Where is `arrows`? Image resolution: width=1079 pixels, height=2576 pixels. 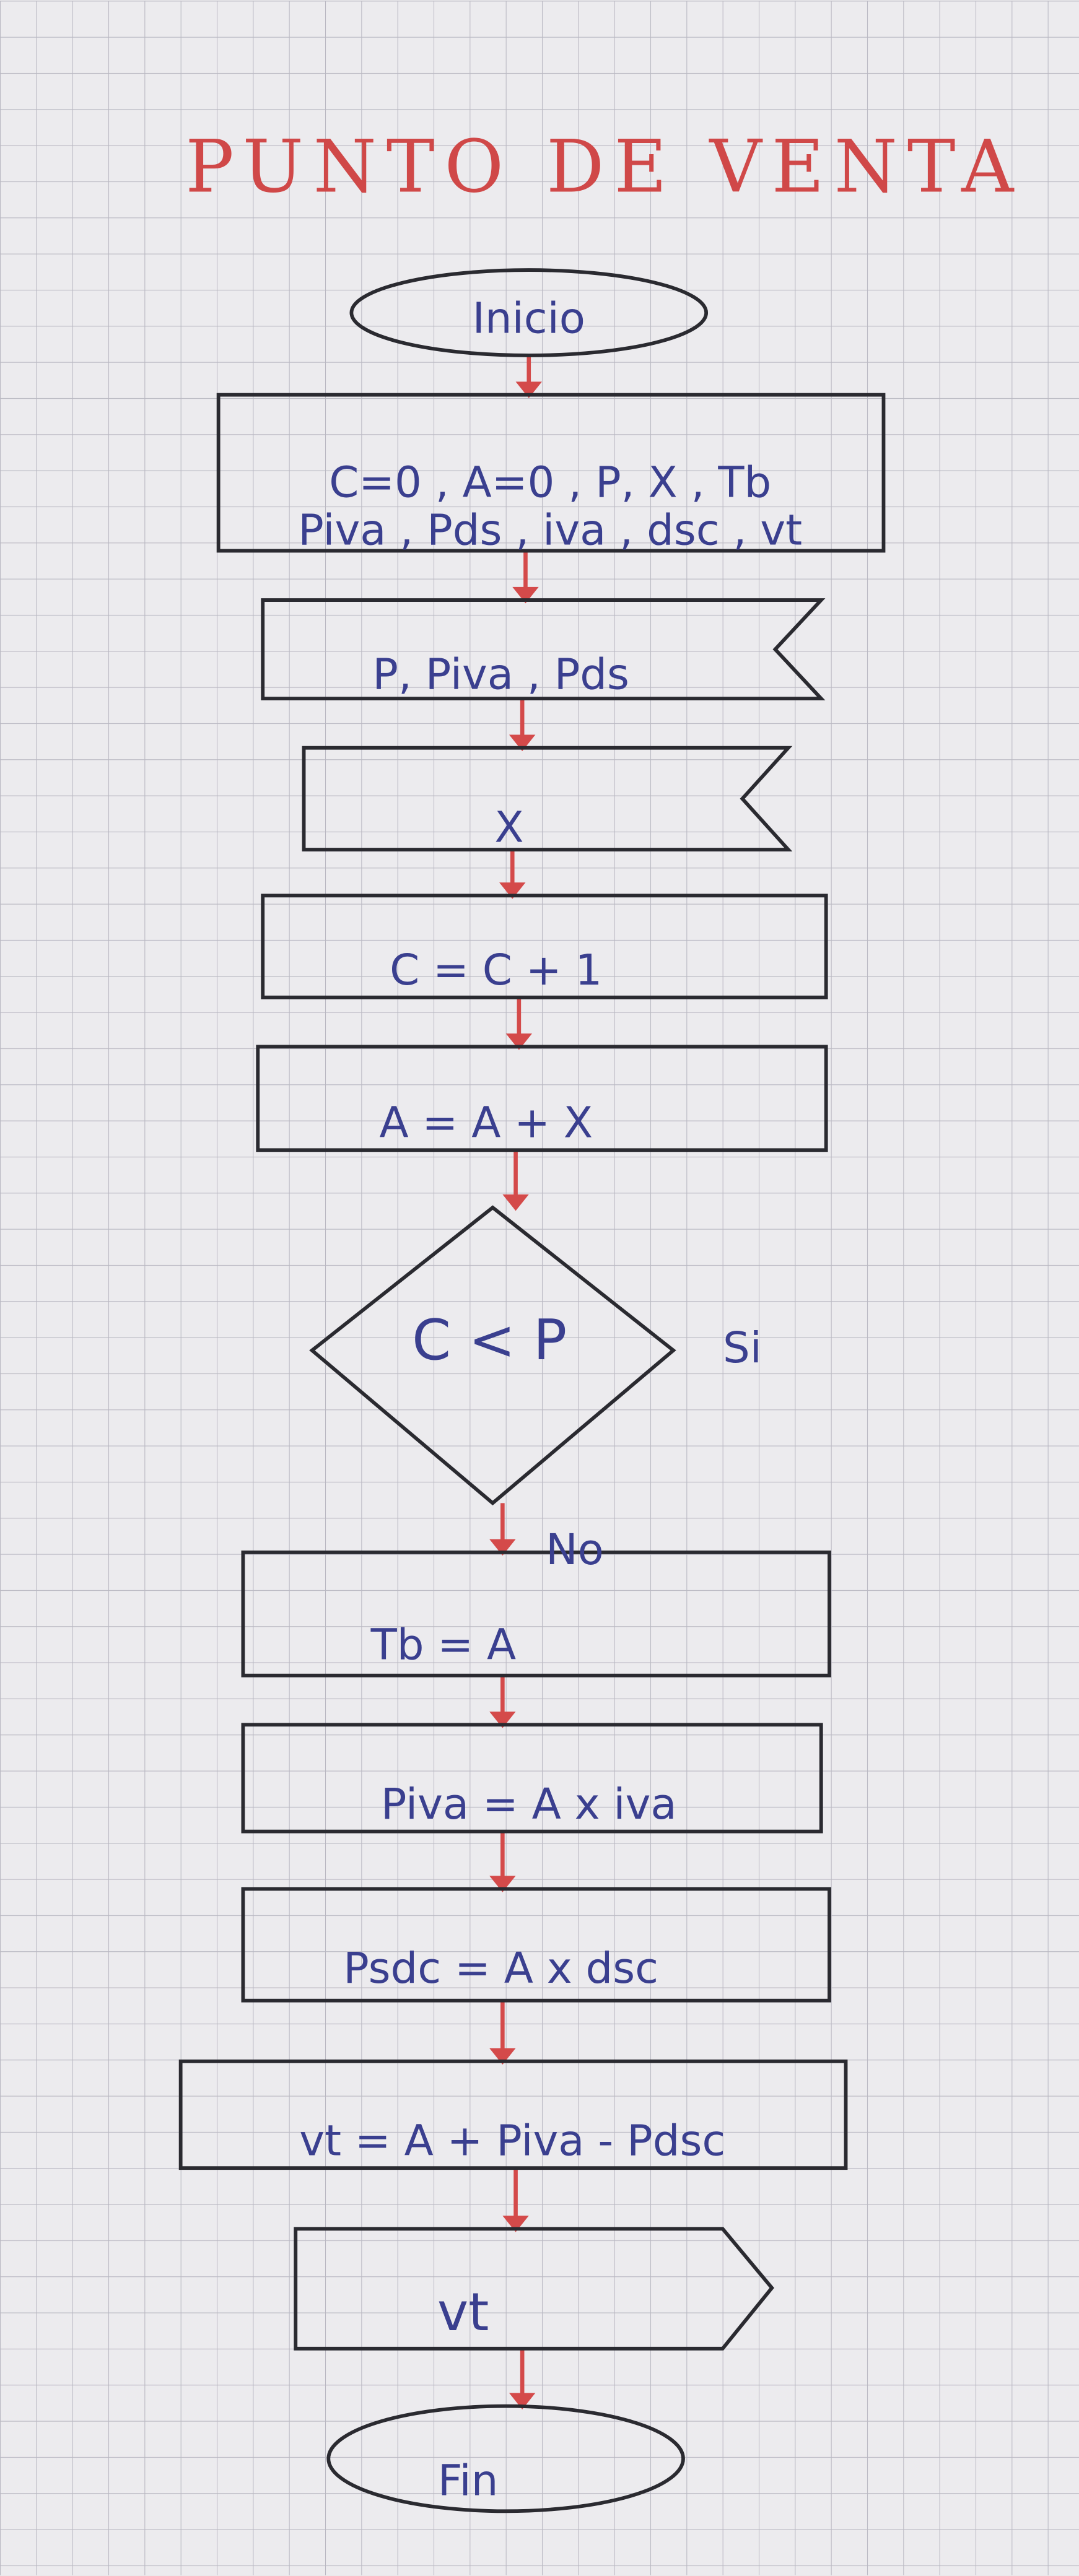 arrows is located at coordinates (515, 1381).